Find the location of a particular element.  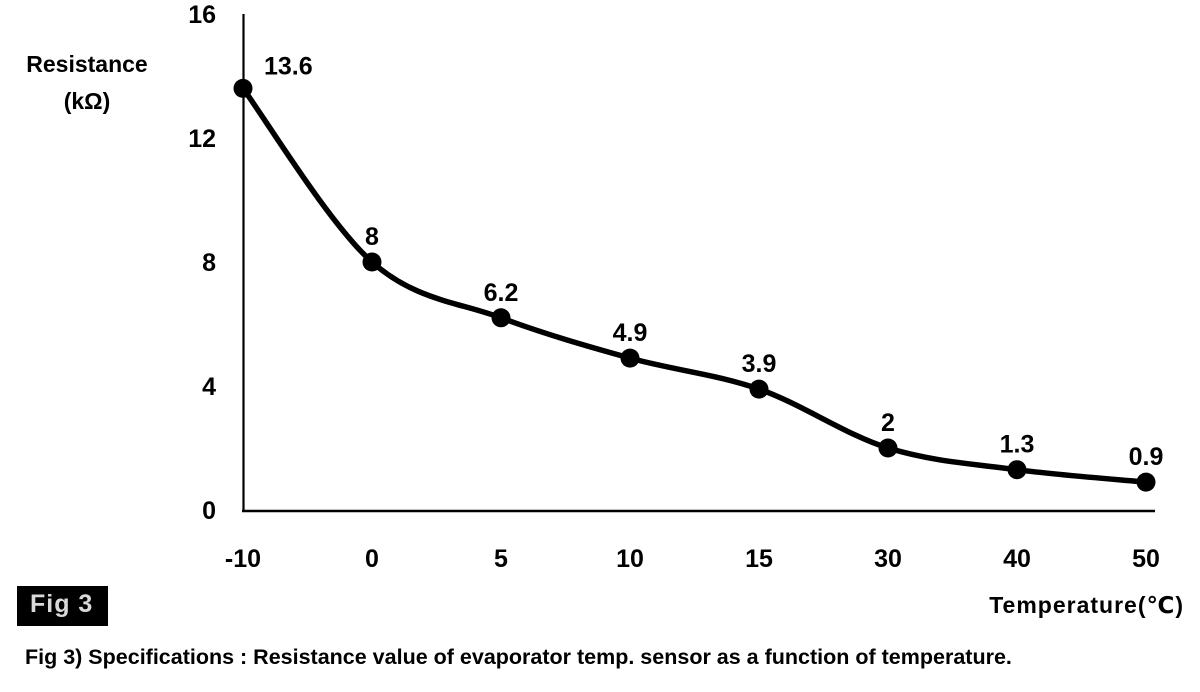

y-tick-label: 4 is located at coordinates (209, 387).